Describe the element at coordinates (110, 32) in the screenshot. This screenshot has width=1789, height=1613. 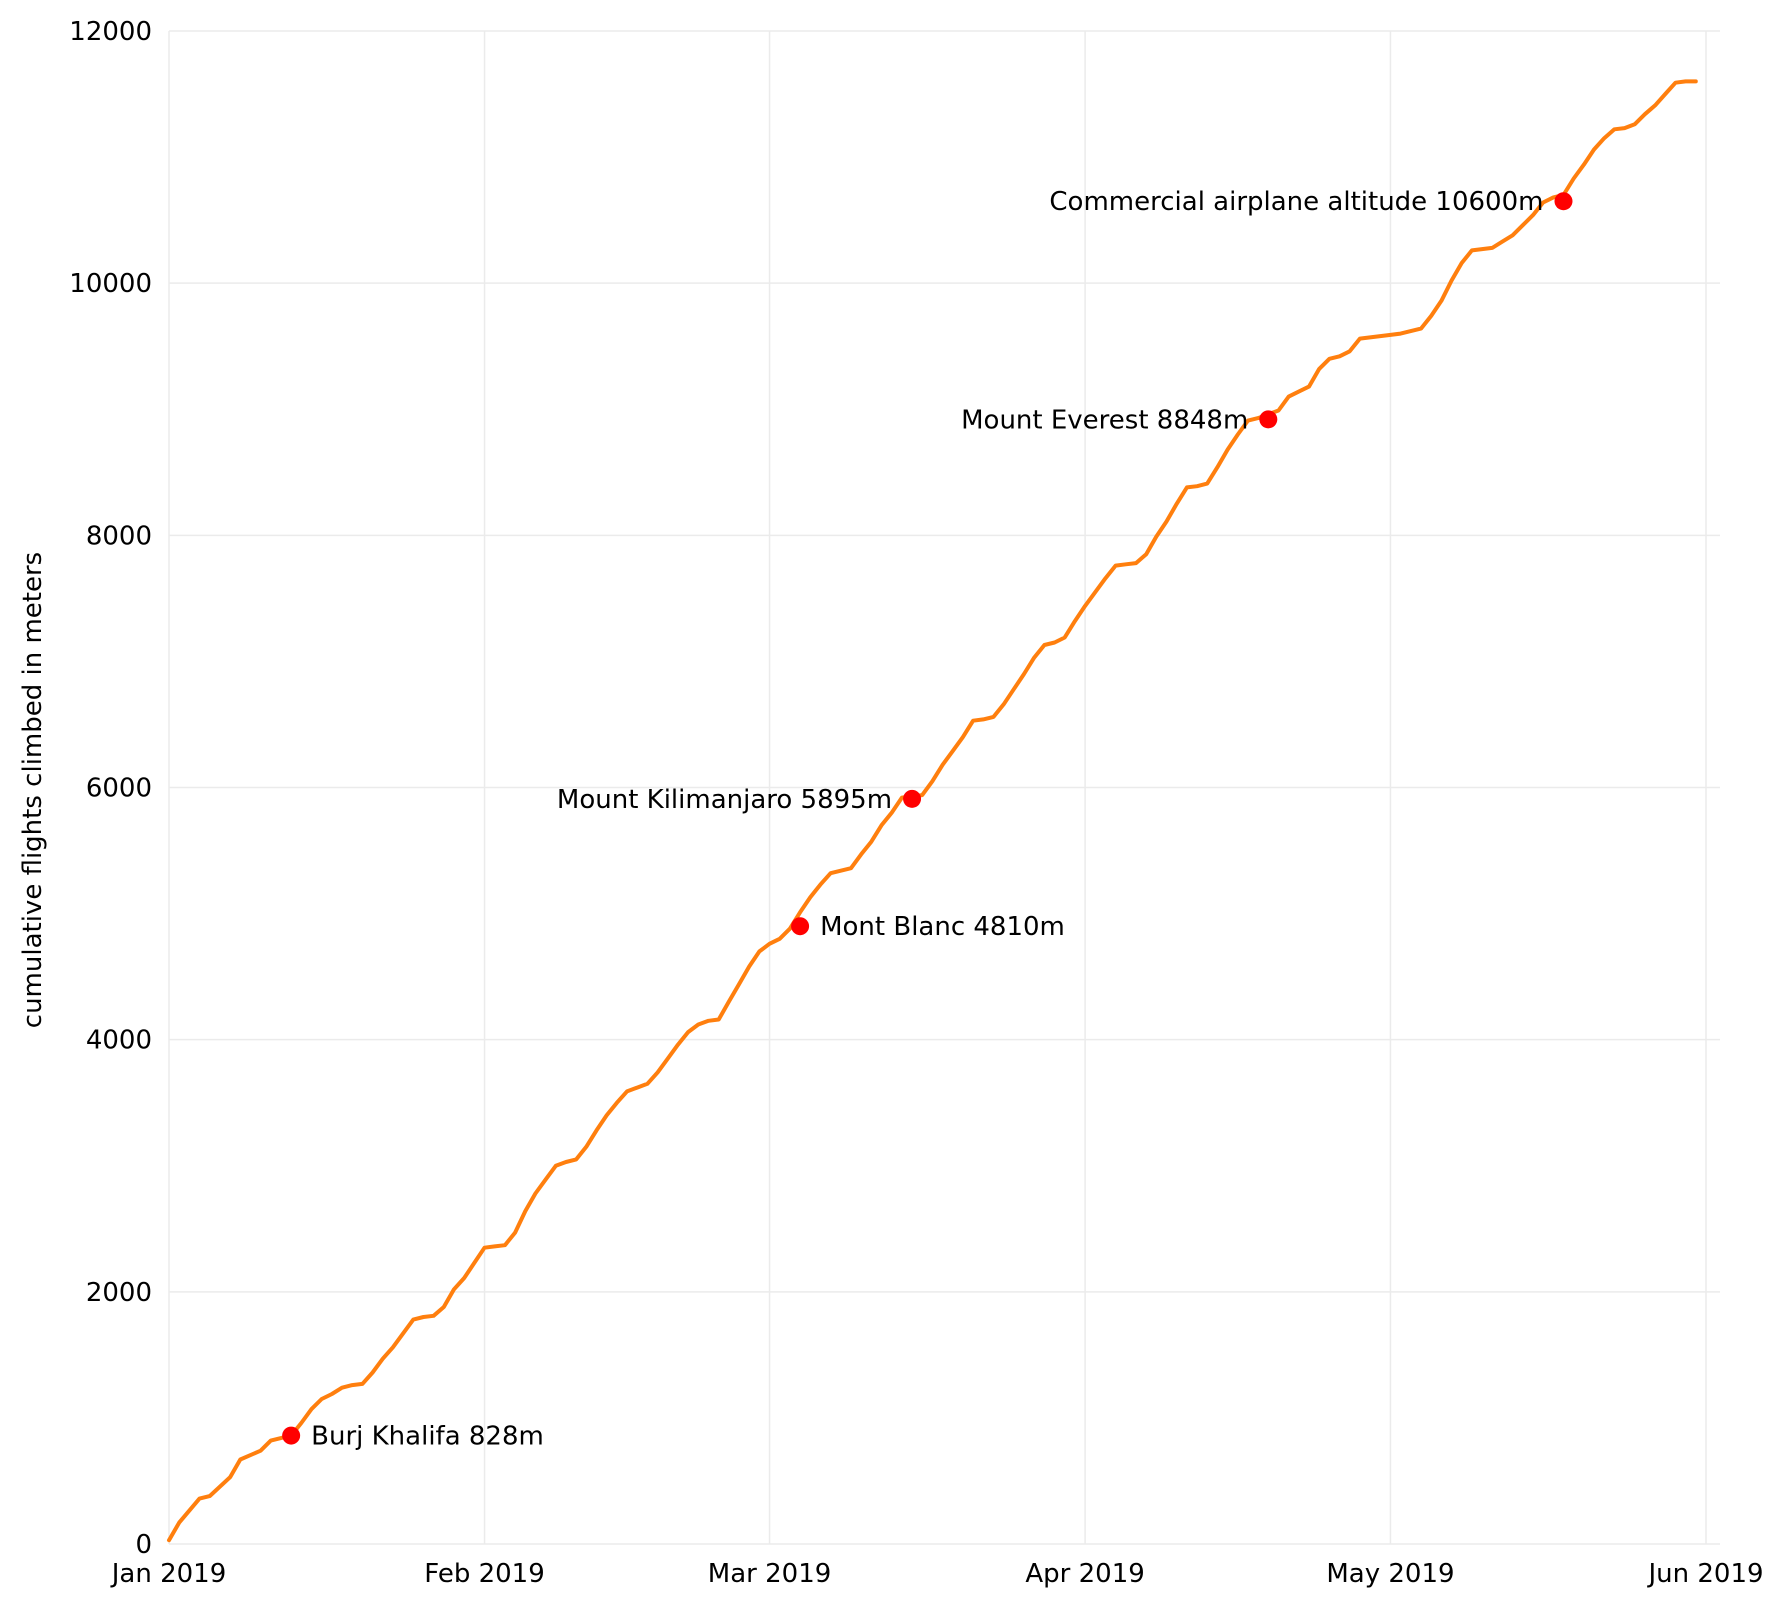
I see `y-tick-label: 12000` at that location.